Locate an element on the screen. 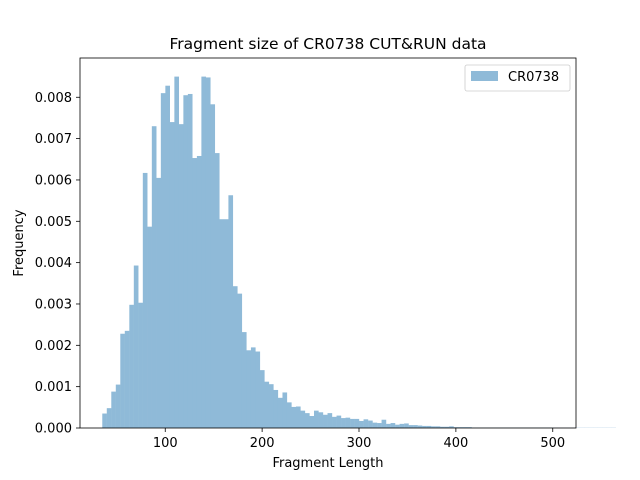 The height and width of the screenshot is (480, 640). y-tick-label: 0.008 is located at coordinates (53, 98).